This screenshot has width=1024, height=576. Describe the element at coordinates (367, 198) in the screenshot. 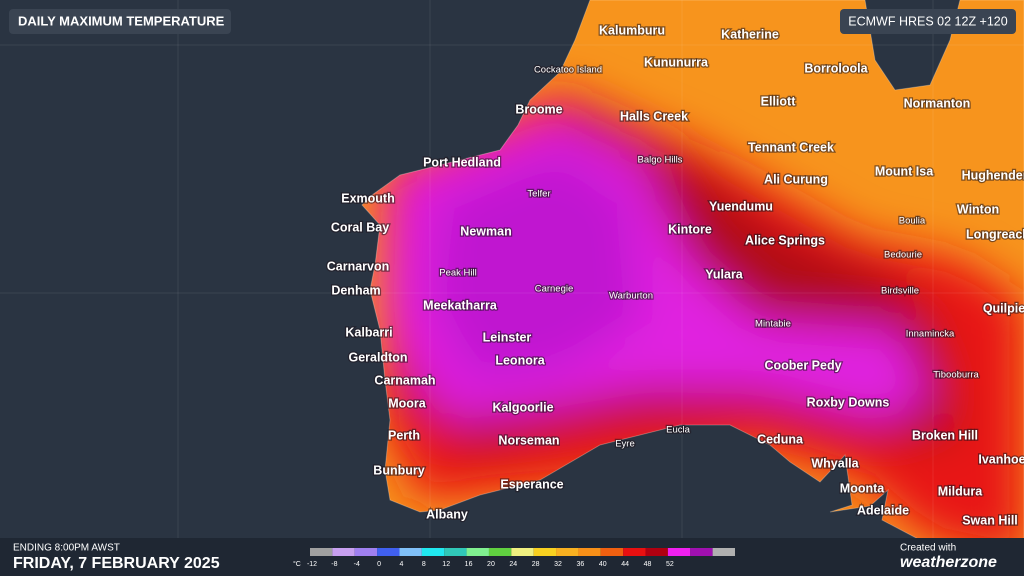

I see `place-label: Exmouth` at that location.